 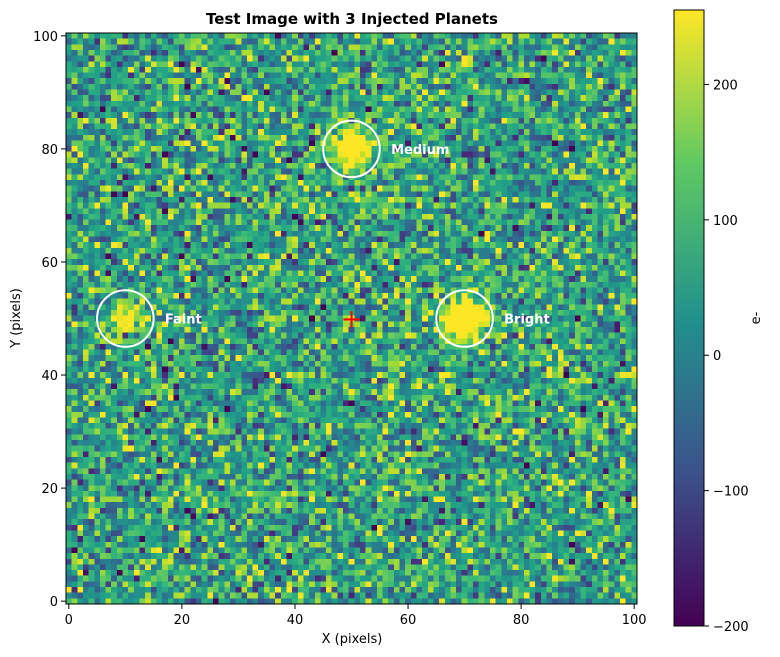 What do you see at coordinates (731, 627) in the screenshot?
I see `colorbar-tick-label: −200` at bounding box center [731, 627].